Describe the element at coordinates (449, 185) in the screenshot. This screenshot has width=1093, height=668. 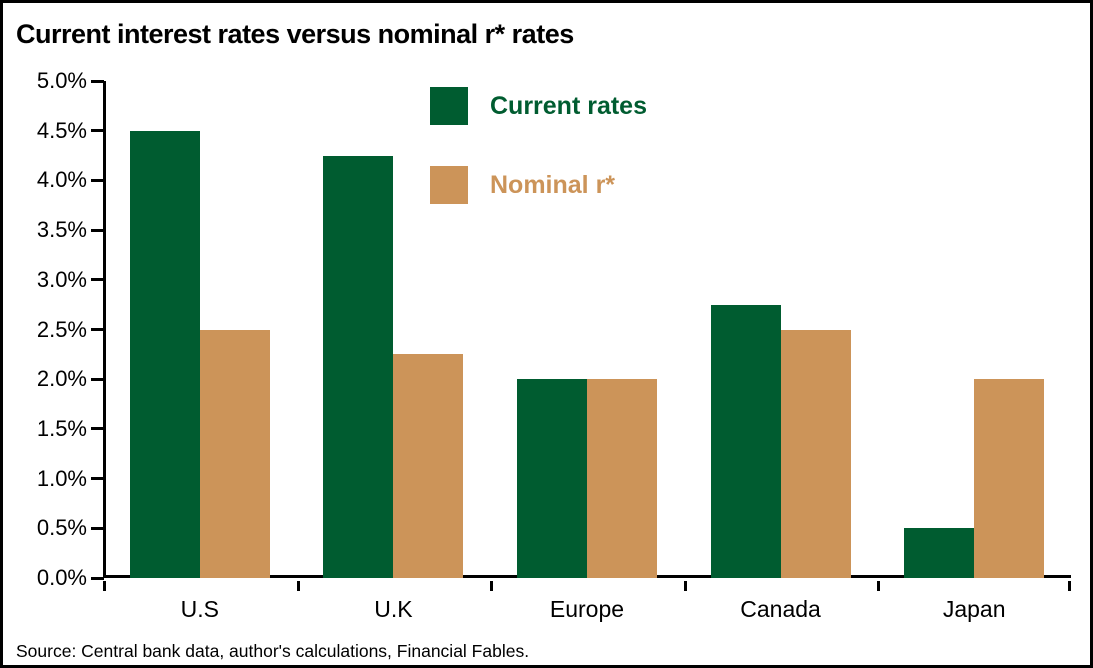
I see `legend-swatch-nominal-r-star` at that location.